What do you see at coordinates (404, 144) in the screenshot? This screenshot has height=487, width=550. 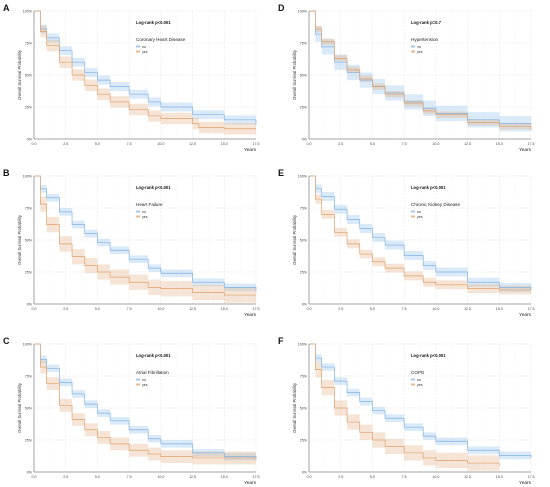 I see `panel-d-x-tick-label: 7.5` at bounding box center [404, 144].